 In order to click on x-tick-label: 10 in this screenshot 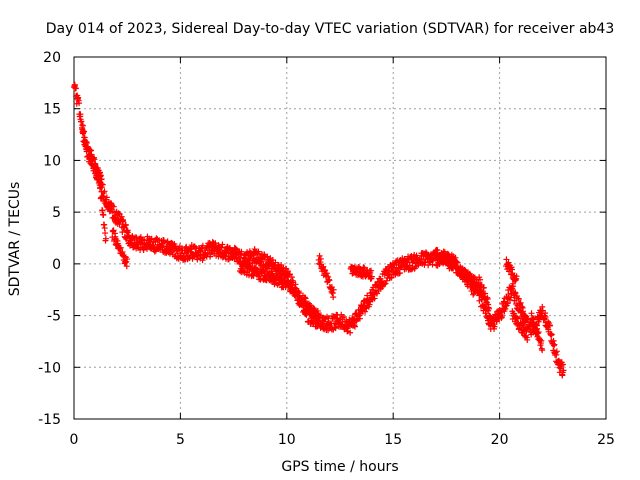, I will do `click(287, 440)`.